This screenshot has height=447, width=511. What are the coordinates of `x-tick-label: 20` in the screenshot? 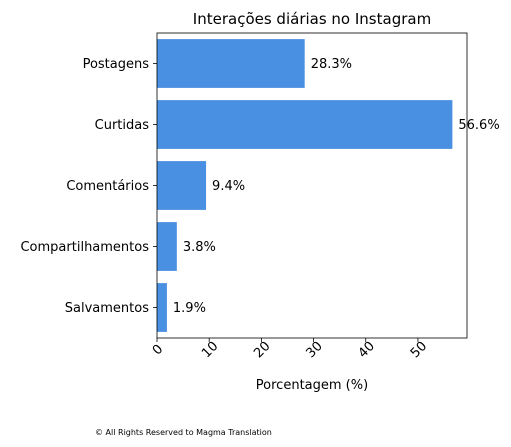 It's located at (262, 350).